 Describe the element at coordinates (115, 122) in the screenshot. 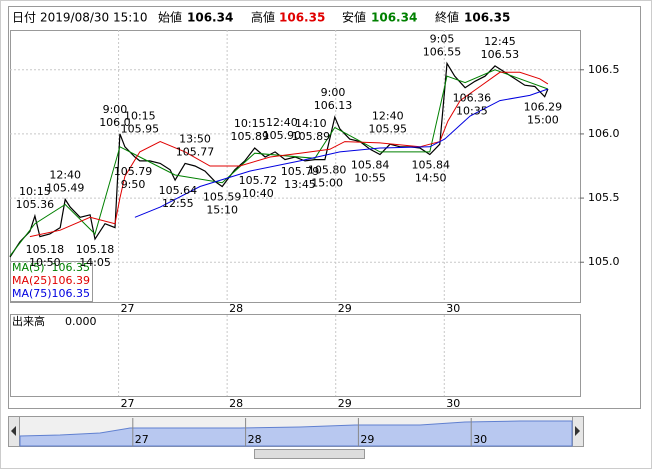

I see `annotation-price: 106.0` at that location.